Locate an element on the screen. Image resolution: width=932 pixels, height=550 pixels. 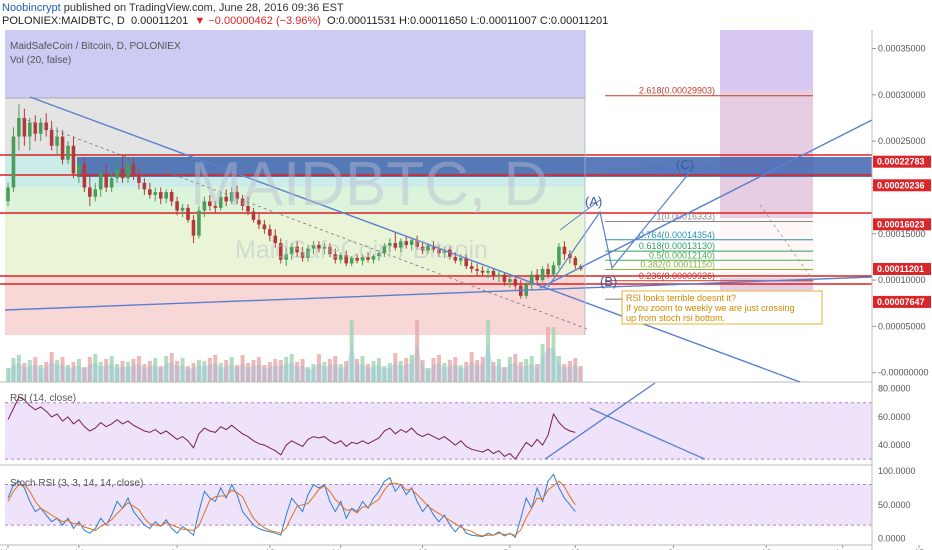
dashed-projection is located at coordinates (787, 244).